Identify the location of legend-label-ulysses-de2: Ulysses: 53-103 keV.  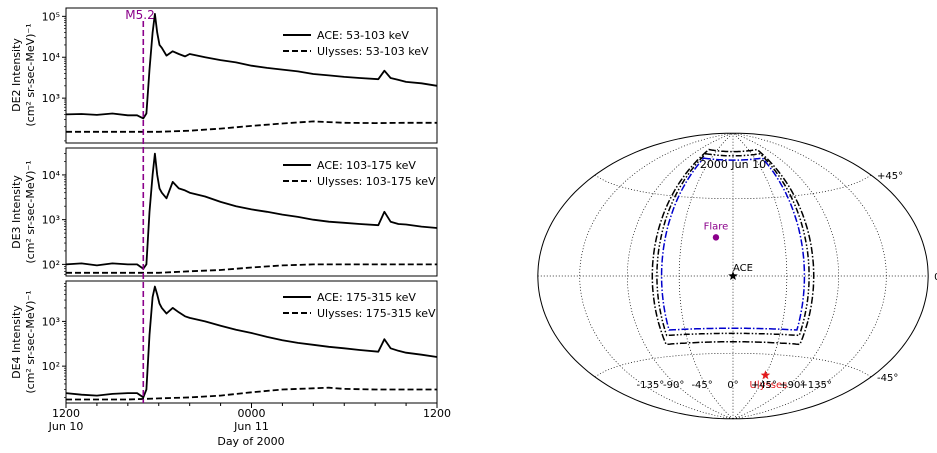
(373, 51).